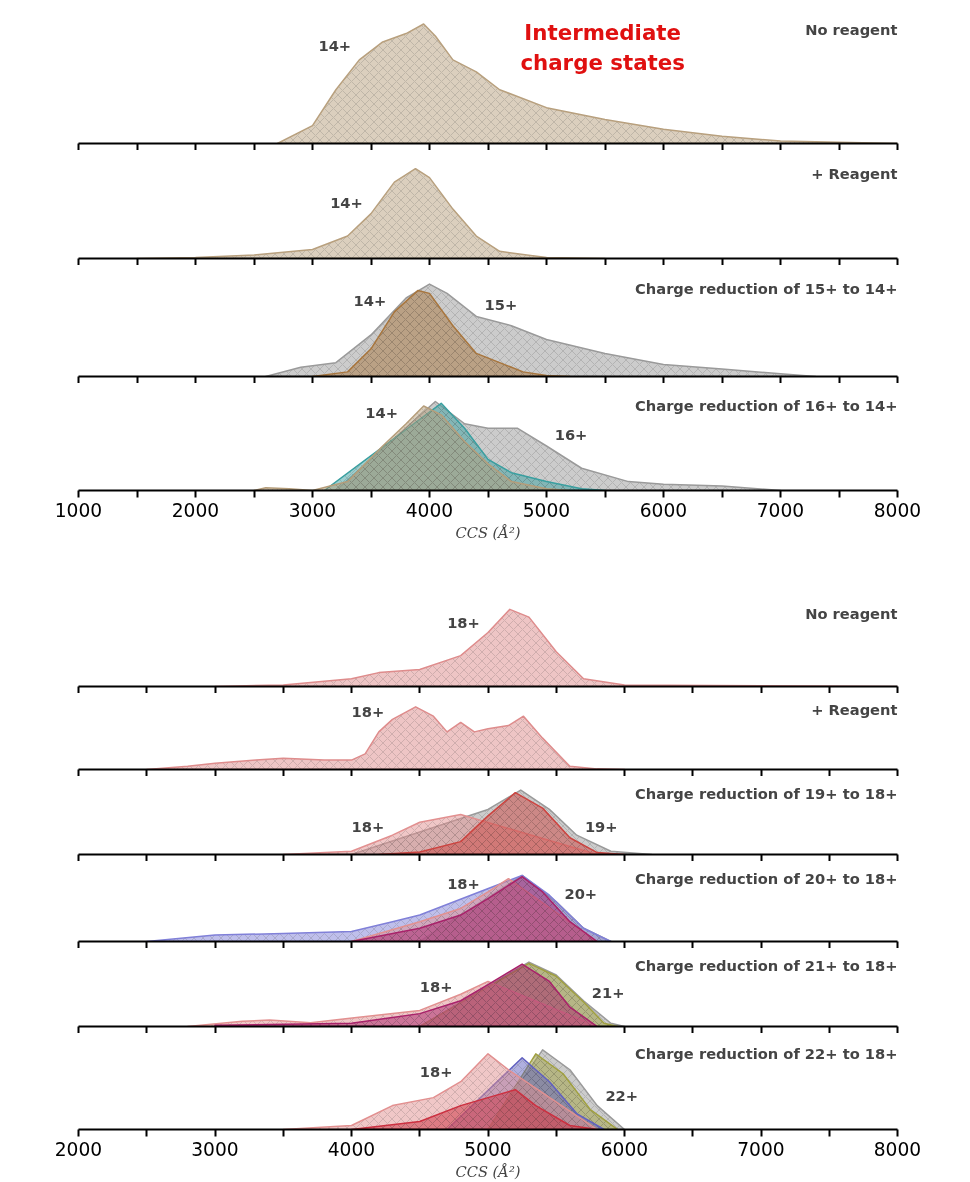 This screenshot has height=1182, width=970. Describe the element at coordinates (766, 879) in the screenshot. I see `chart-title: Charge reduction of 20+ to 18+` at that location.